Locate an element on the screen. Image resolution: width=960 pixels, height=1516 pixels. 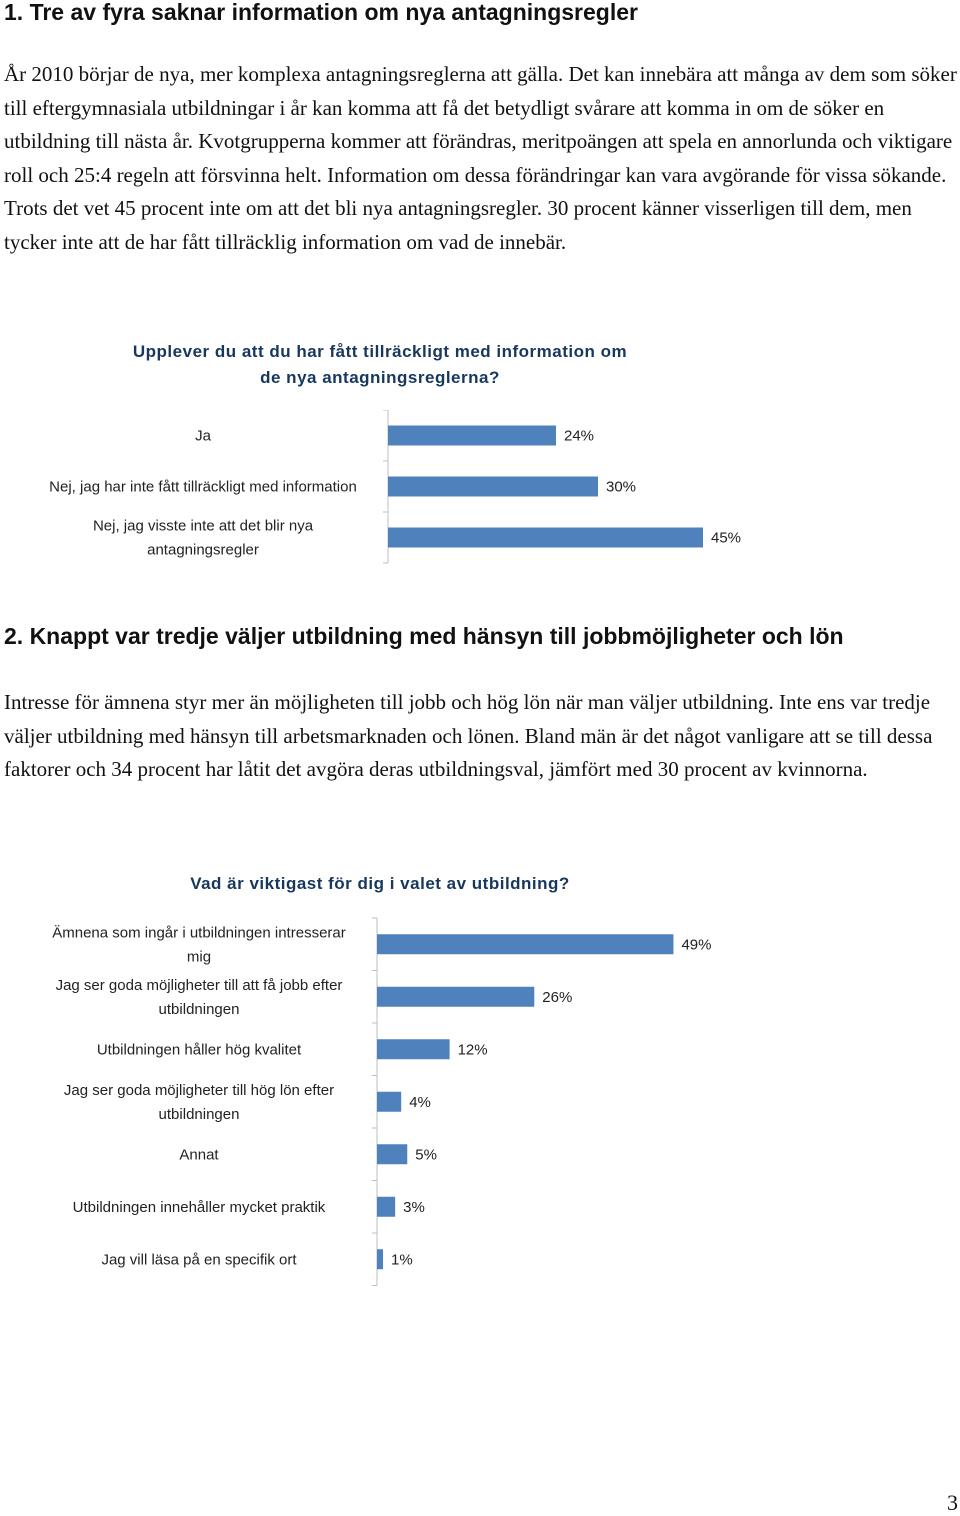
chart-2-value-label: 1% is located at coordinates (402, 1259).